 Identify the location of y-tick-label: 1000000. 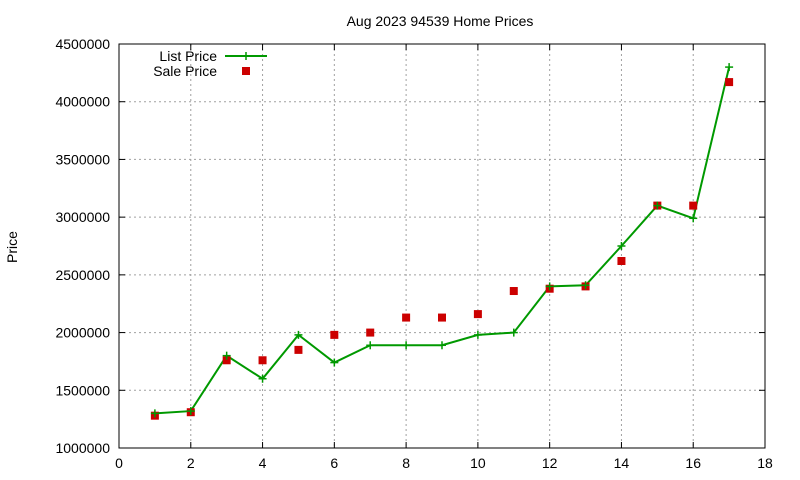
(82, 448).